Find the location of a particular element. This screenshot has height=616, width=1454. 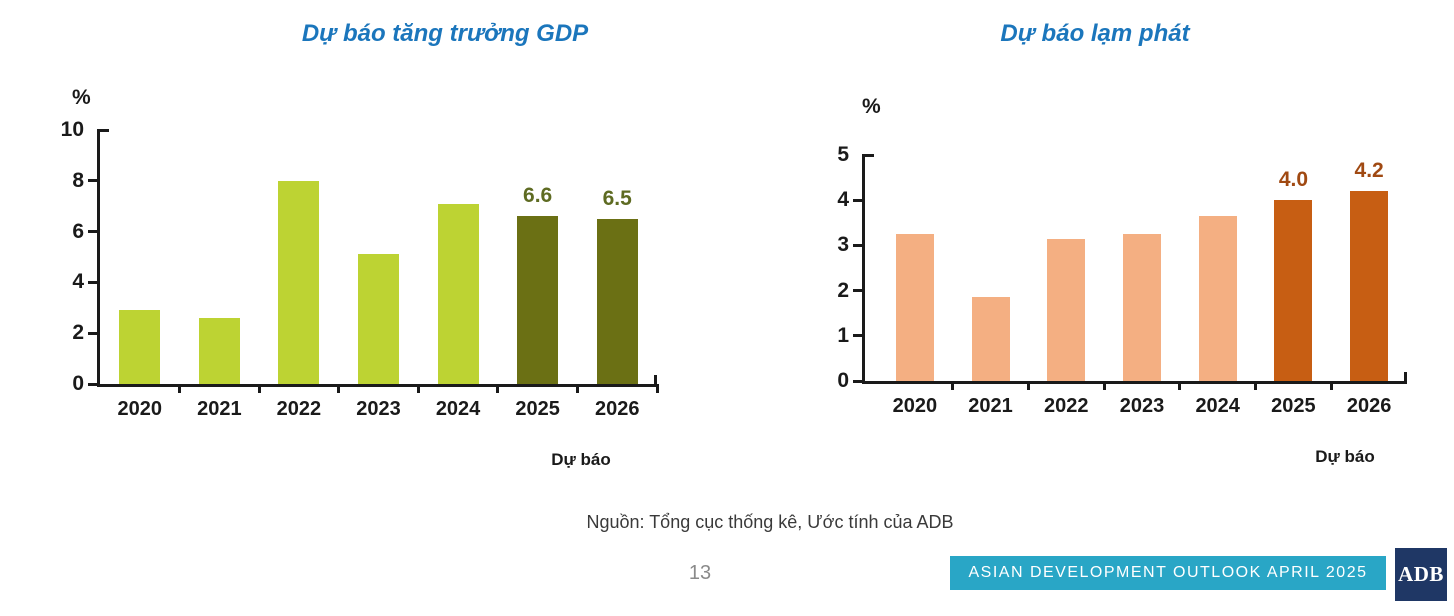

y-tick-label: 3 is located at coordinates (843, 245).